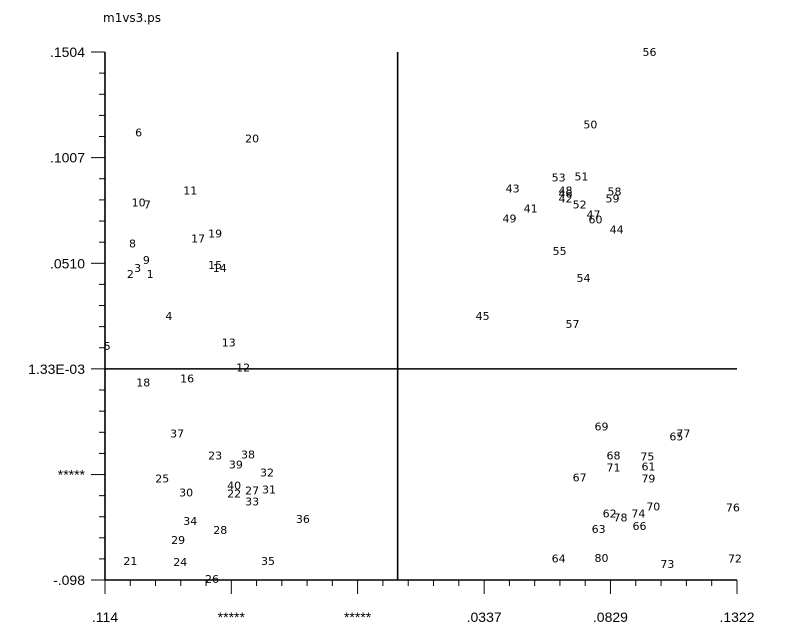 The width and height of the screenshot is (787, 627). I want to click on data-point-label: 54, so click(583, 278).